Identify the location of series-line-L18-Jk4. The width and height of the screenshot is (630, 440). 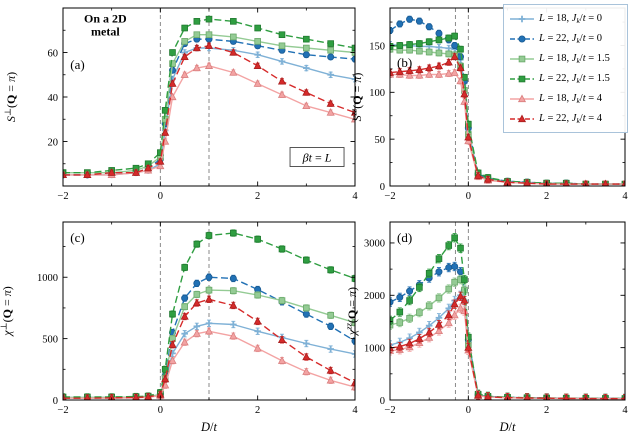
(507, 353).